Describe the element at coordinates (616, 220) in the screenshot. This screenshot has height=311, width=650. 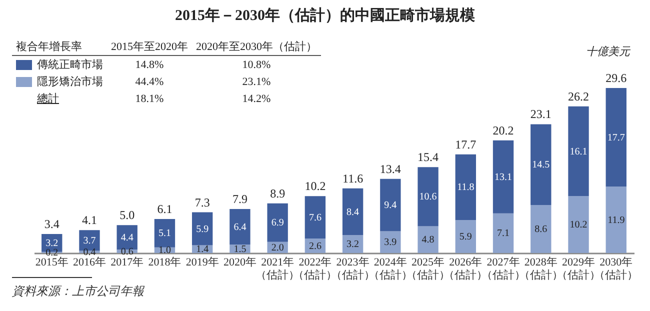
I see `data-label: 11.9` at that location.